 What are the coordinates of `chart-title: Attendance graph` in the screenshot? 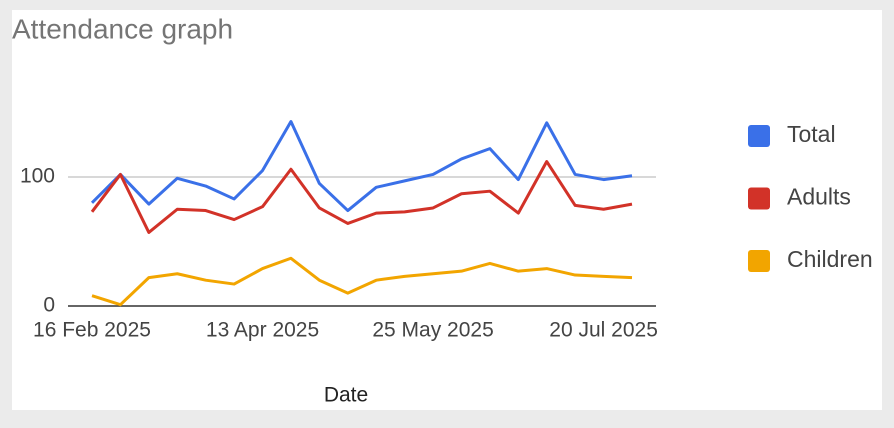 It's located at (122, 28).